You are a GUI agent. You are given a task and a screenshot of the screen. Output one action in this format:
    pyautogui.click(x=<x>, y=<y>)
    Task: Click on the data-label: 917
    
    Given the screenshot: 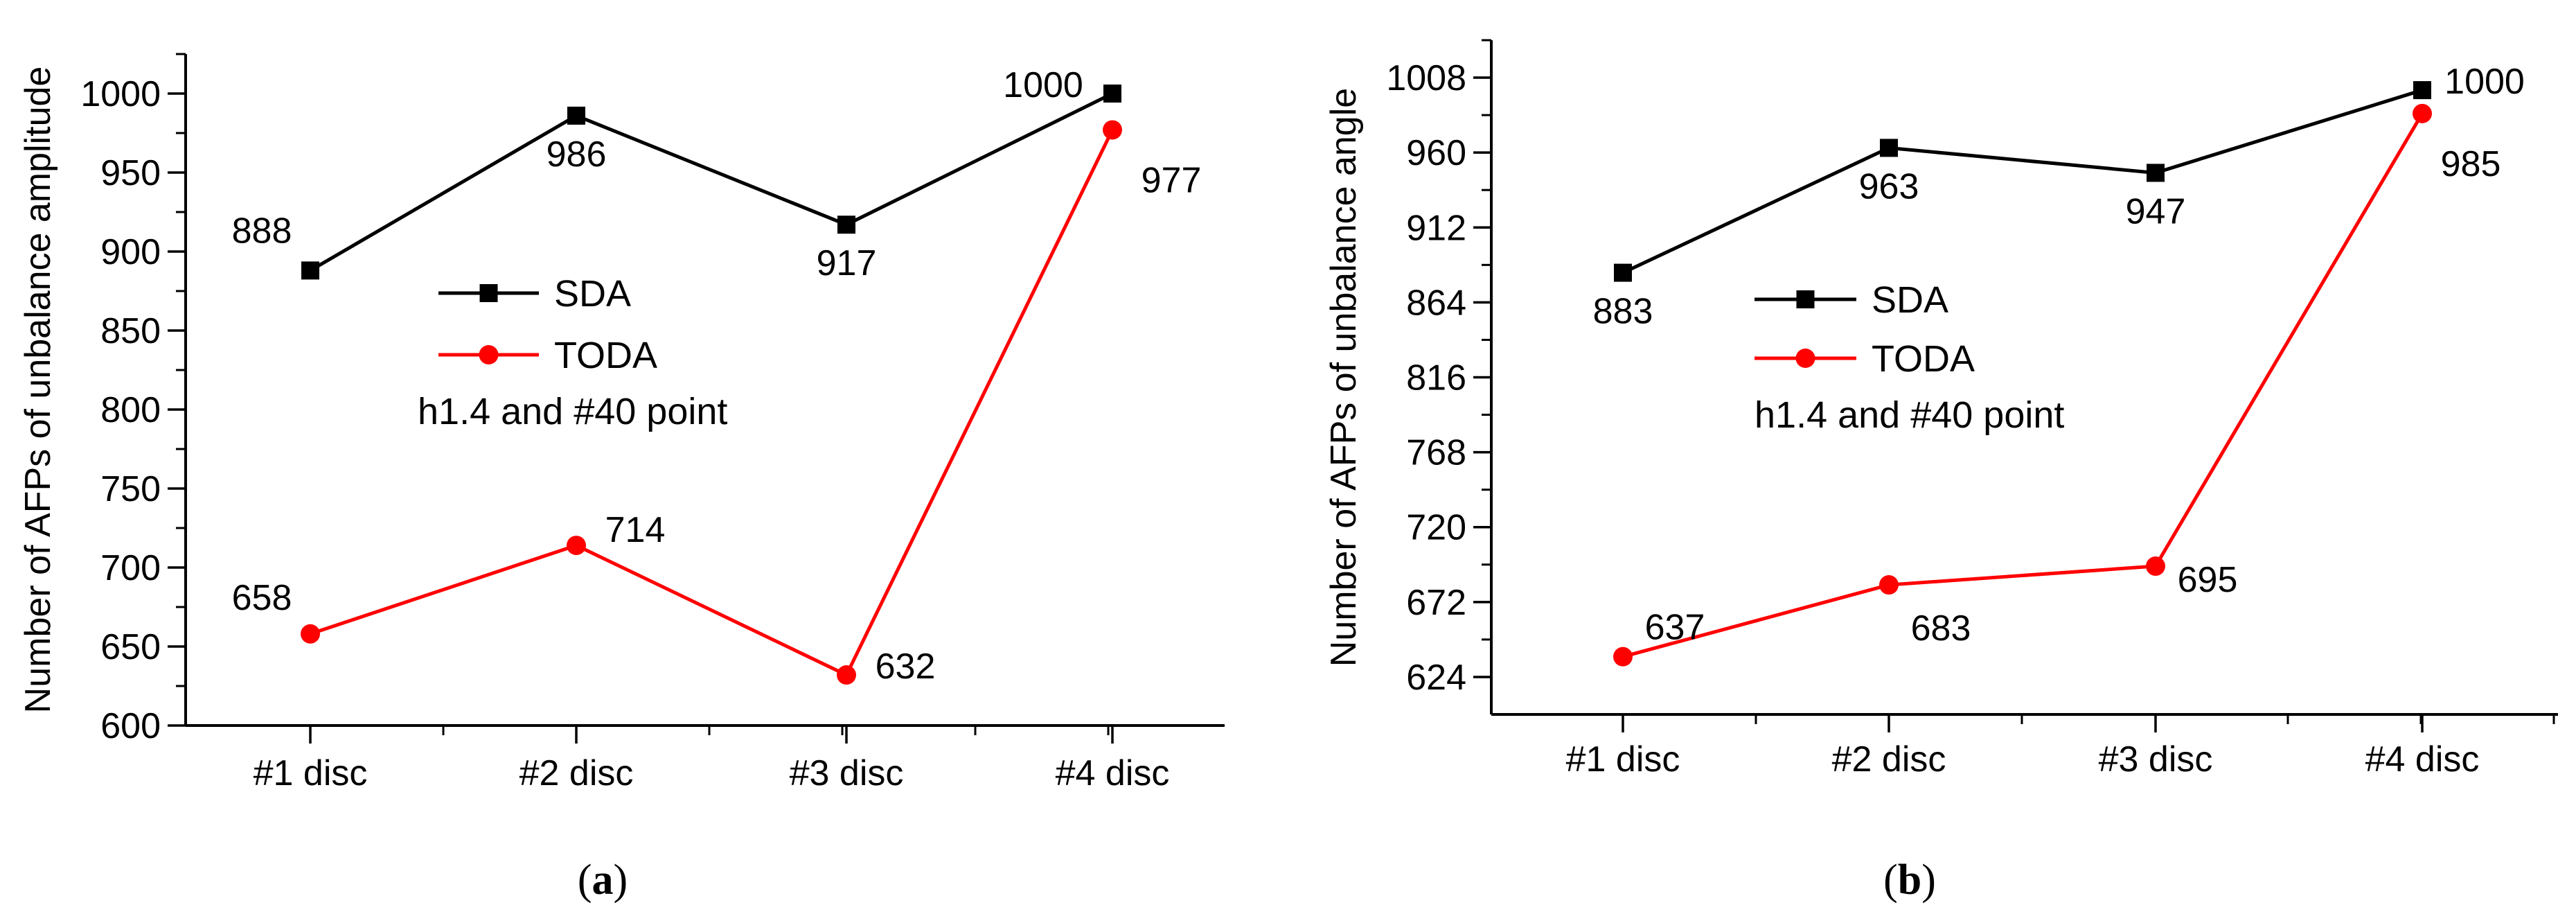 What is the action you would take?
    pyautogui.click(x=847, y=263)
    